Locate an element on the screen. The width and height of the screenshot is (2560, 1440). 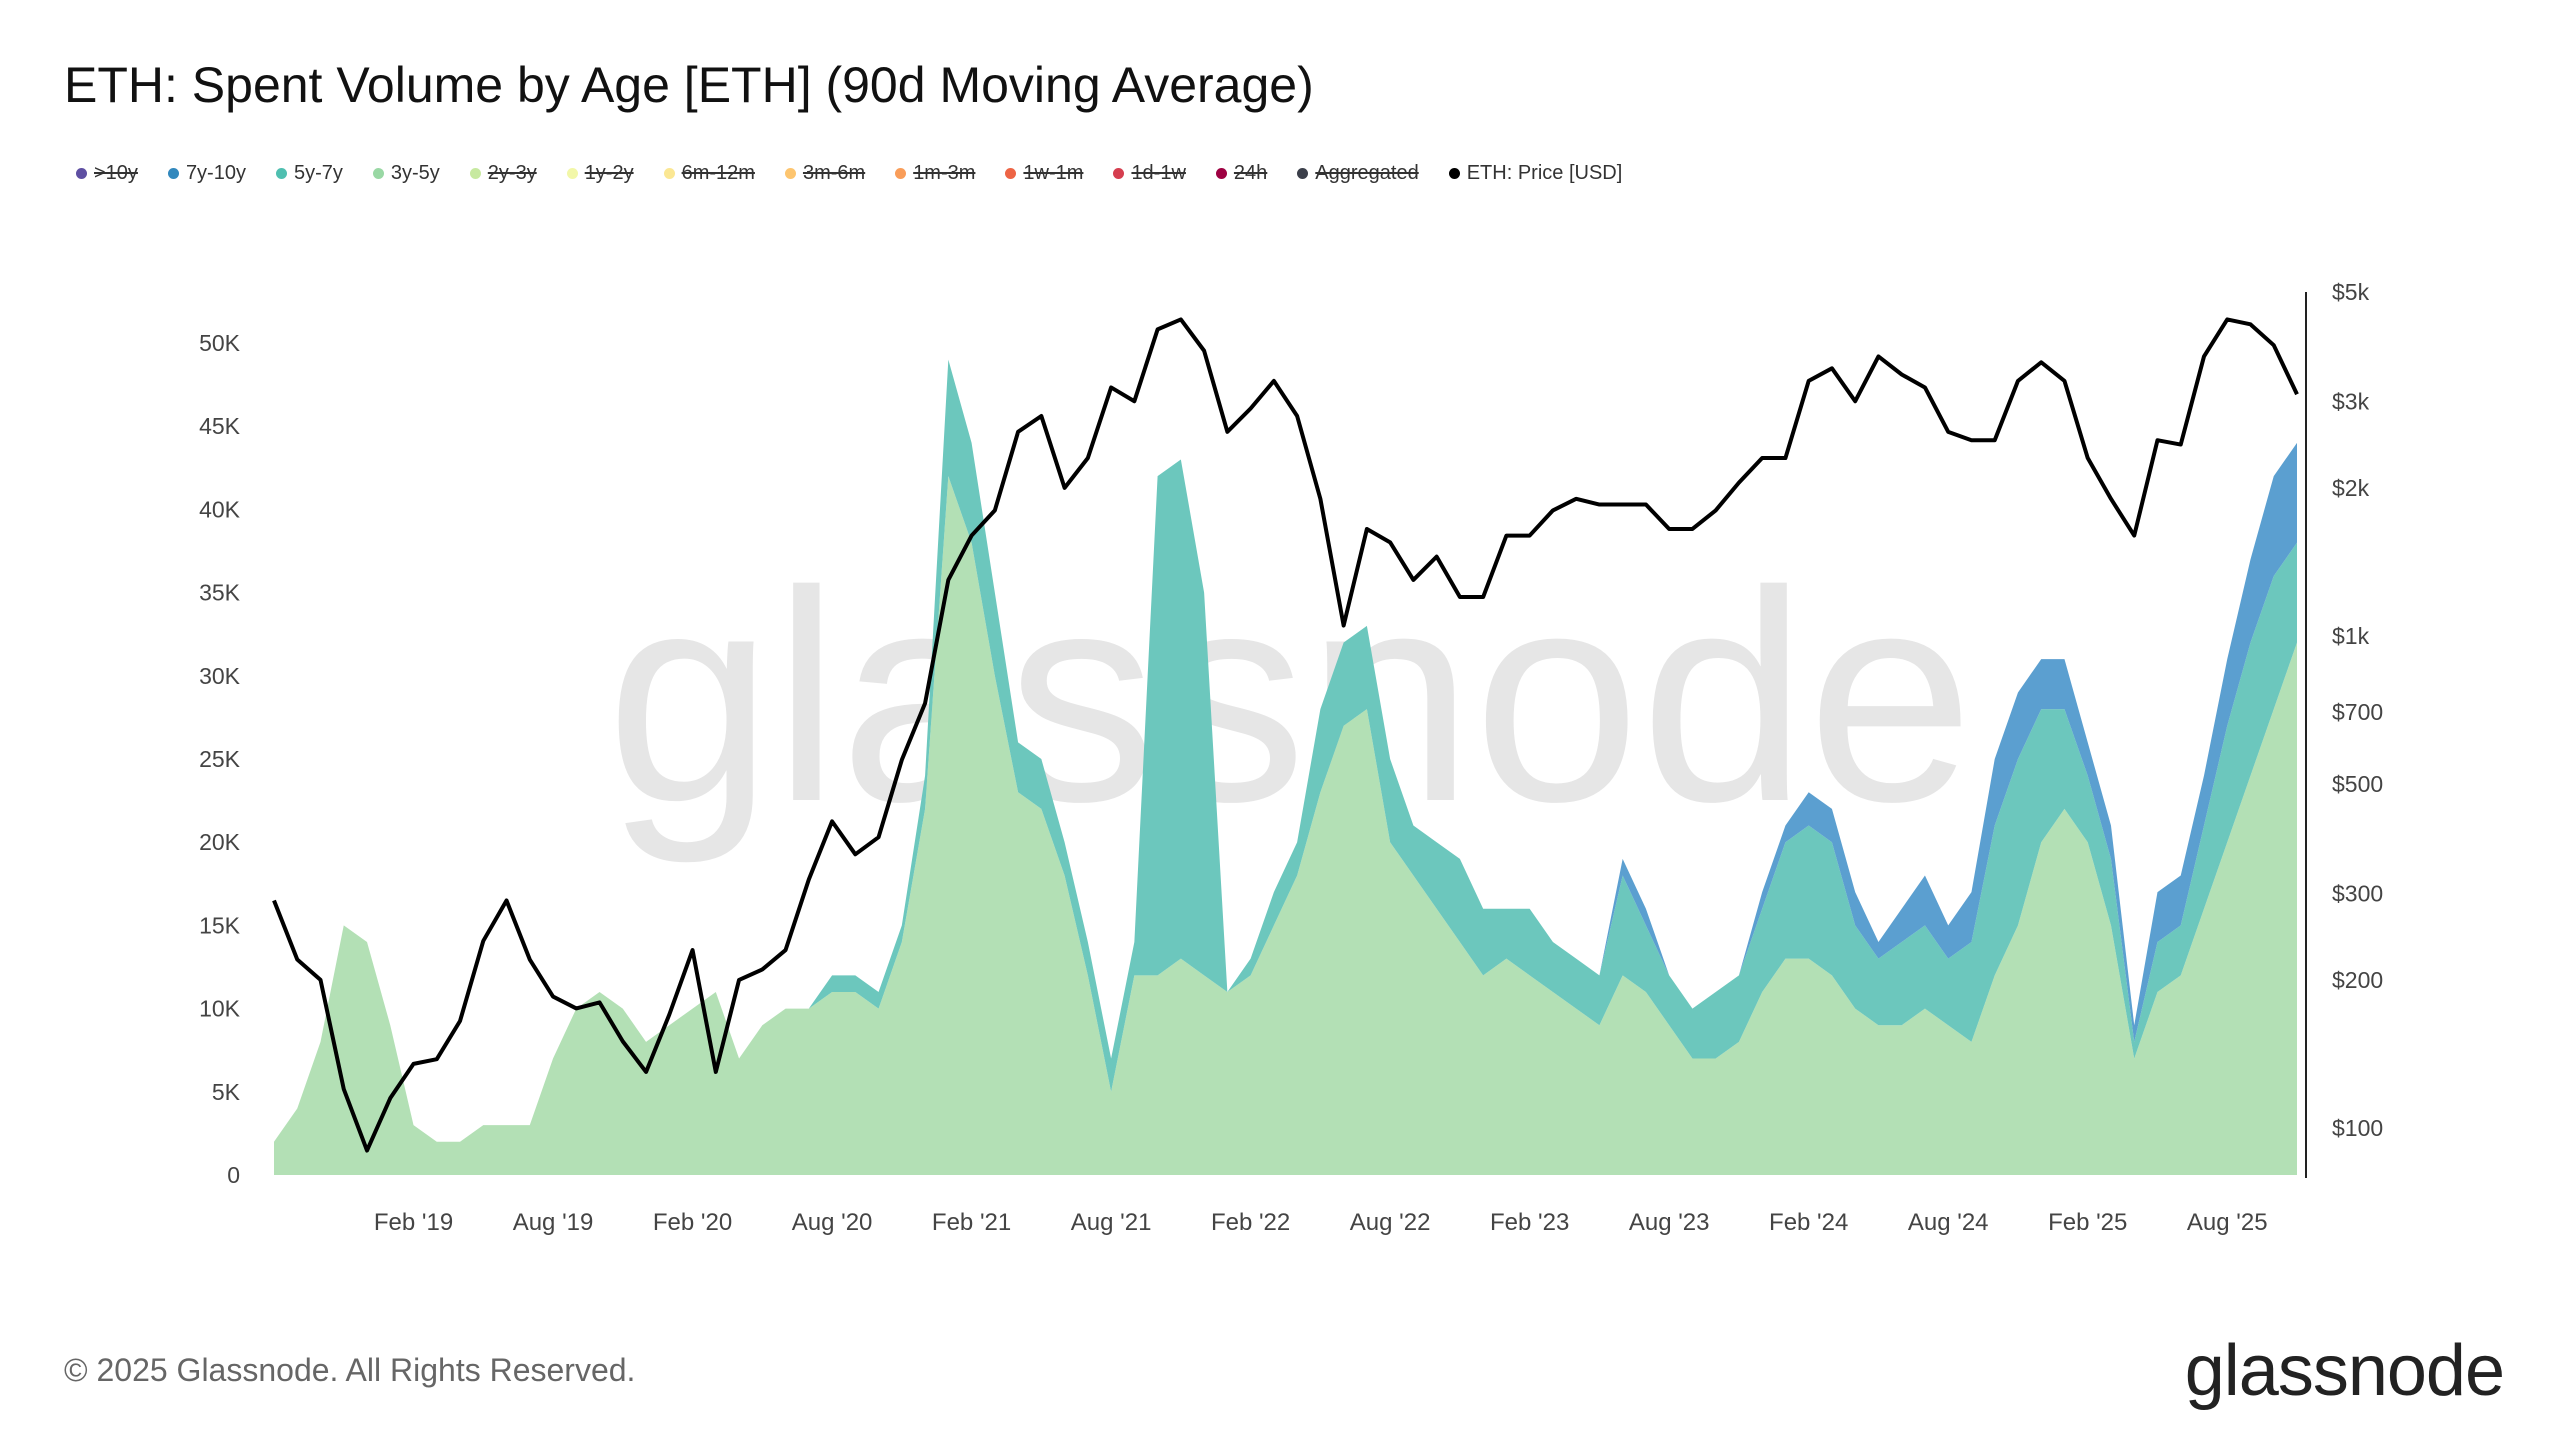
x-tick-label: Feb '19 is located at coordinates (413, 1222).